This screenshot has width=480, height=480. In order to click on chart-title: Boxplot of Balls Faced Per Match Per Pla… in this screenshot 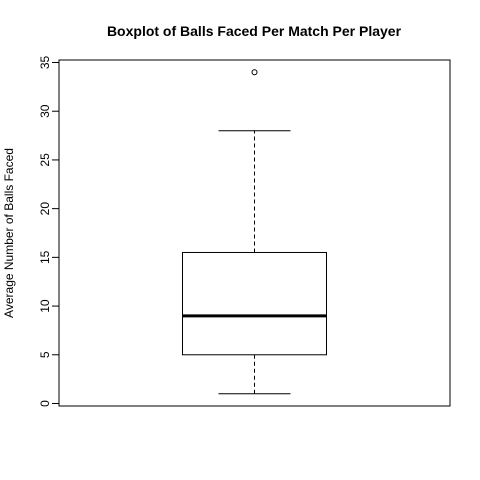, I will do `click(254, 31)`.